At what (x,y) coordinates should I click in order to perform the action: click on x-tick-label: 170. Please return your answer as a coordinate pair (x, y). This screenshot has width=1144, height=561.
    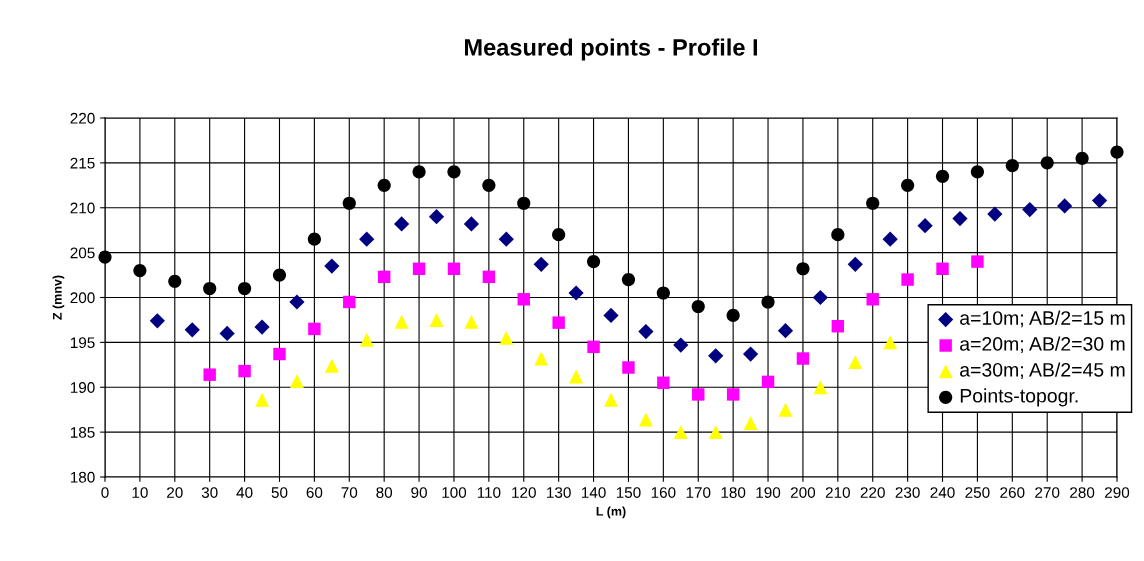
    Looking at the image, I should click on (698, 492).